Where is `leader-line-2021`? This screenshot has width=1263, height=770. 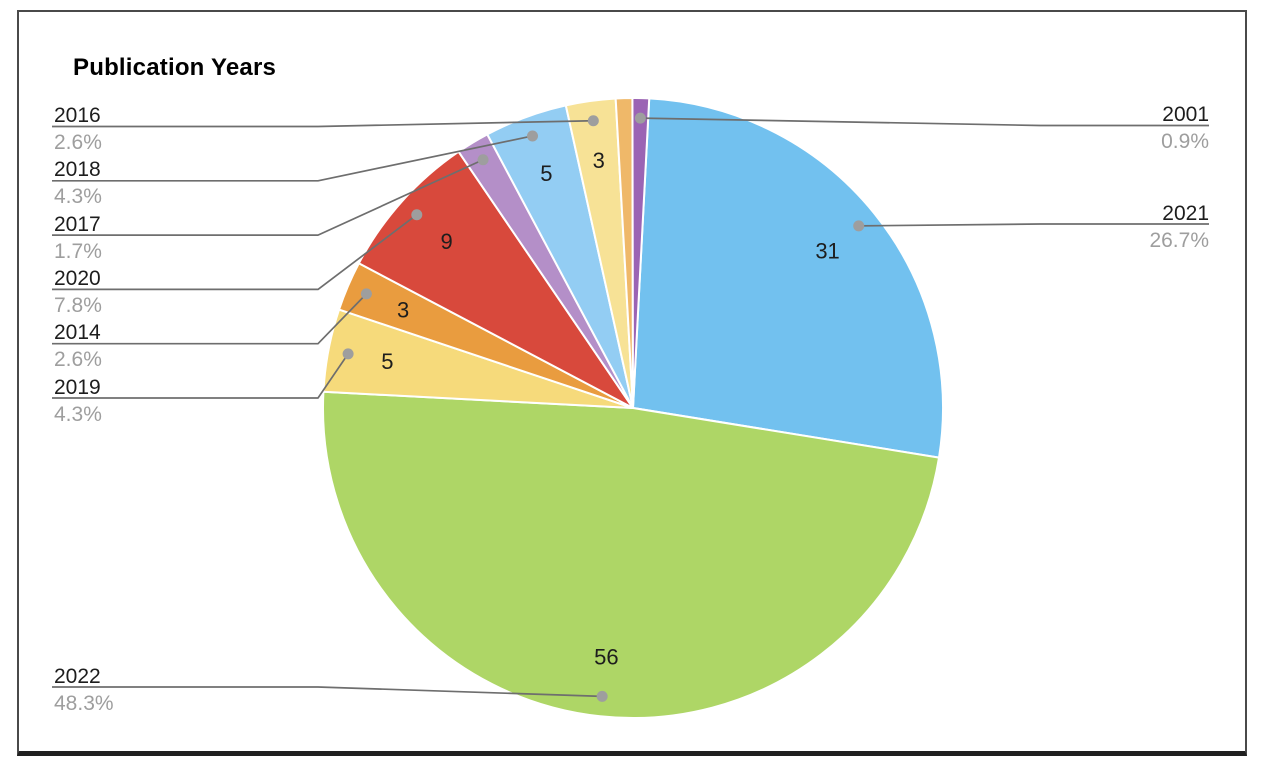 leader-line-2021 is located at coordinates (1033, 225).